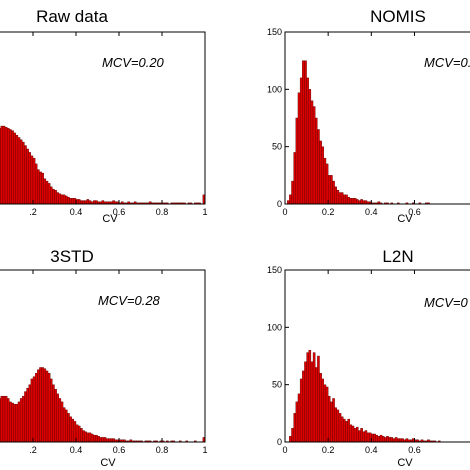  I want to click on panel-3std-x-axis-label: CV, so click(108, 463).